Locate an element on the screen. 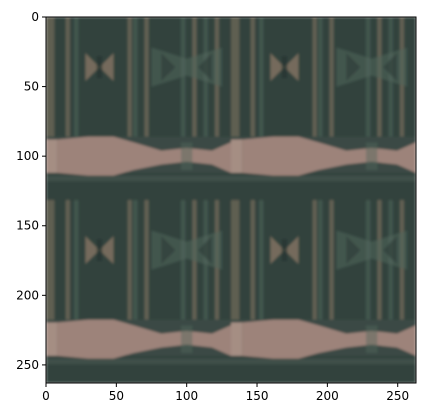 The width and height of the screenshot is (425, 418). x-tick-label: 200 is located at coordinates (327, 396).